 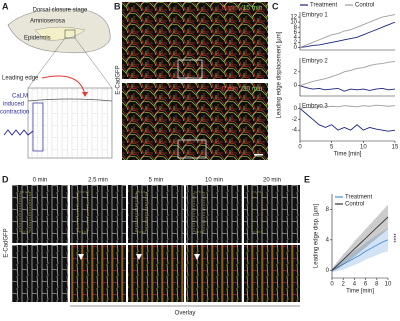 I want to click on zoom-lines, so click(x=70, y=63).